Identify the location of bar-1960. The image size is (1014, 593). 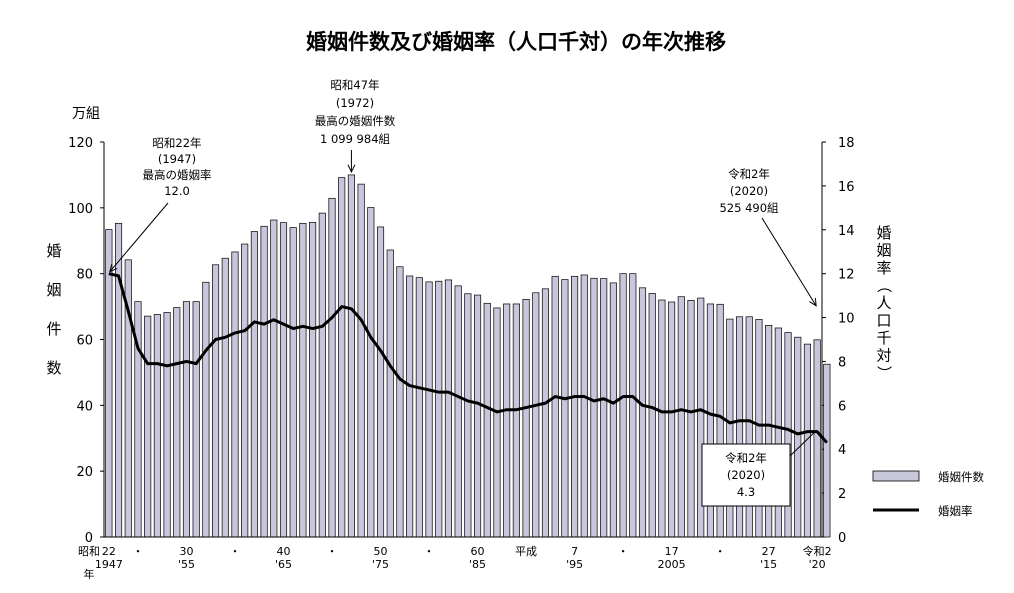
(235, 394).